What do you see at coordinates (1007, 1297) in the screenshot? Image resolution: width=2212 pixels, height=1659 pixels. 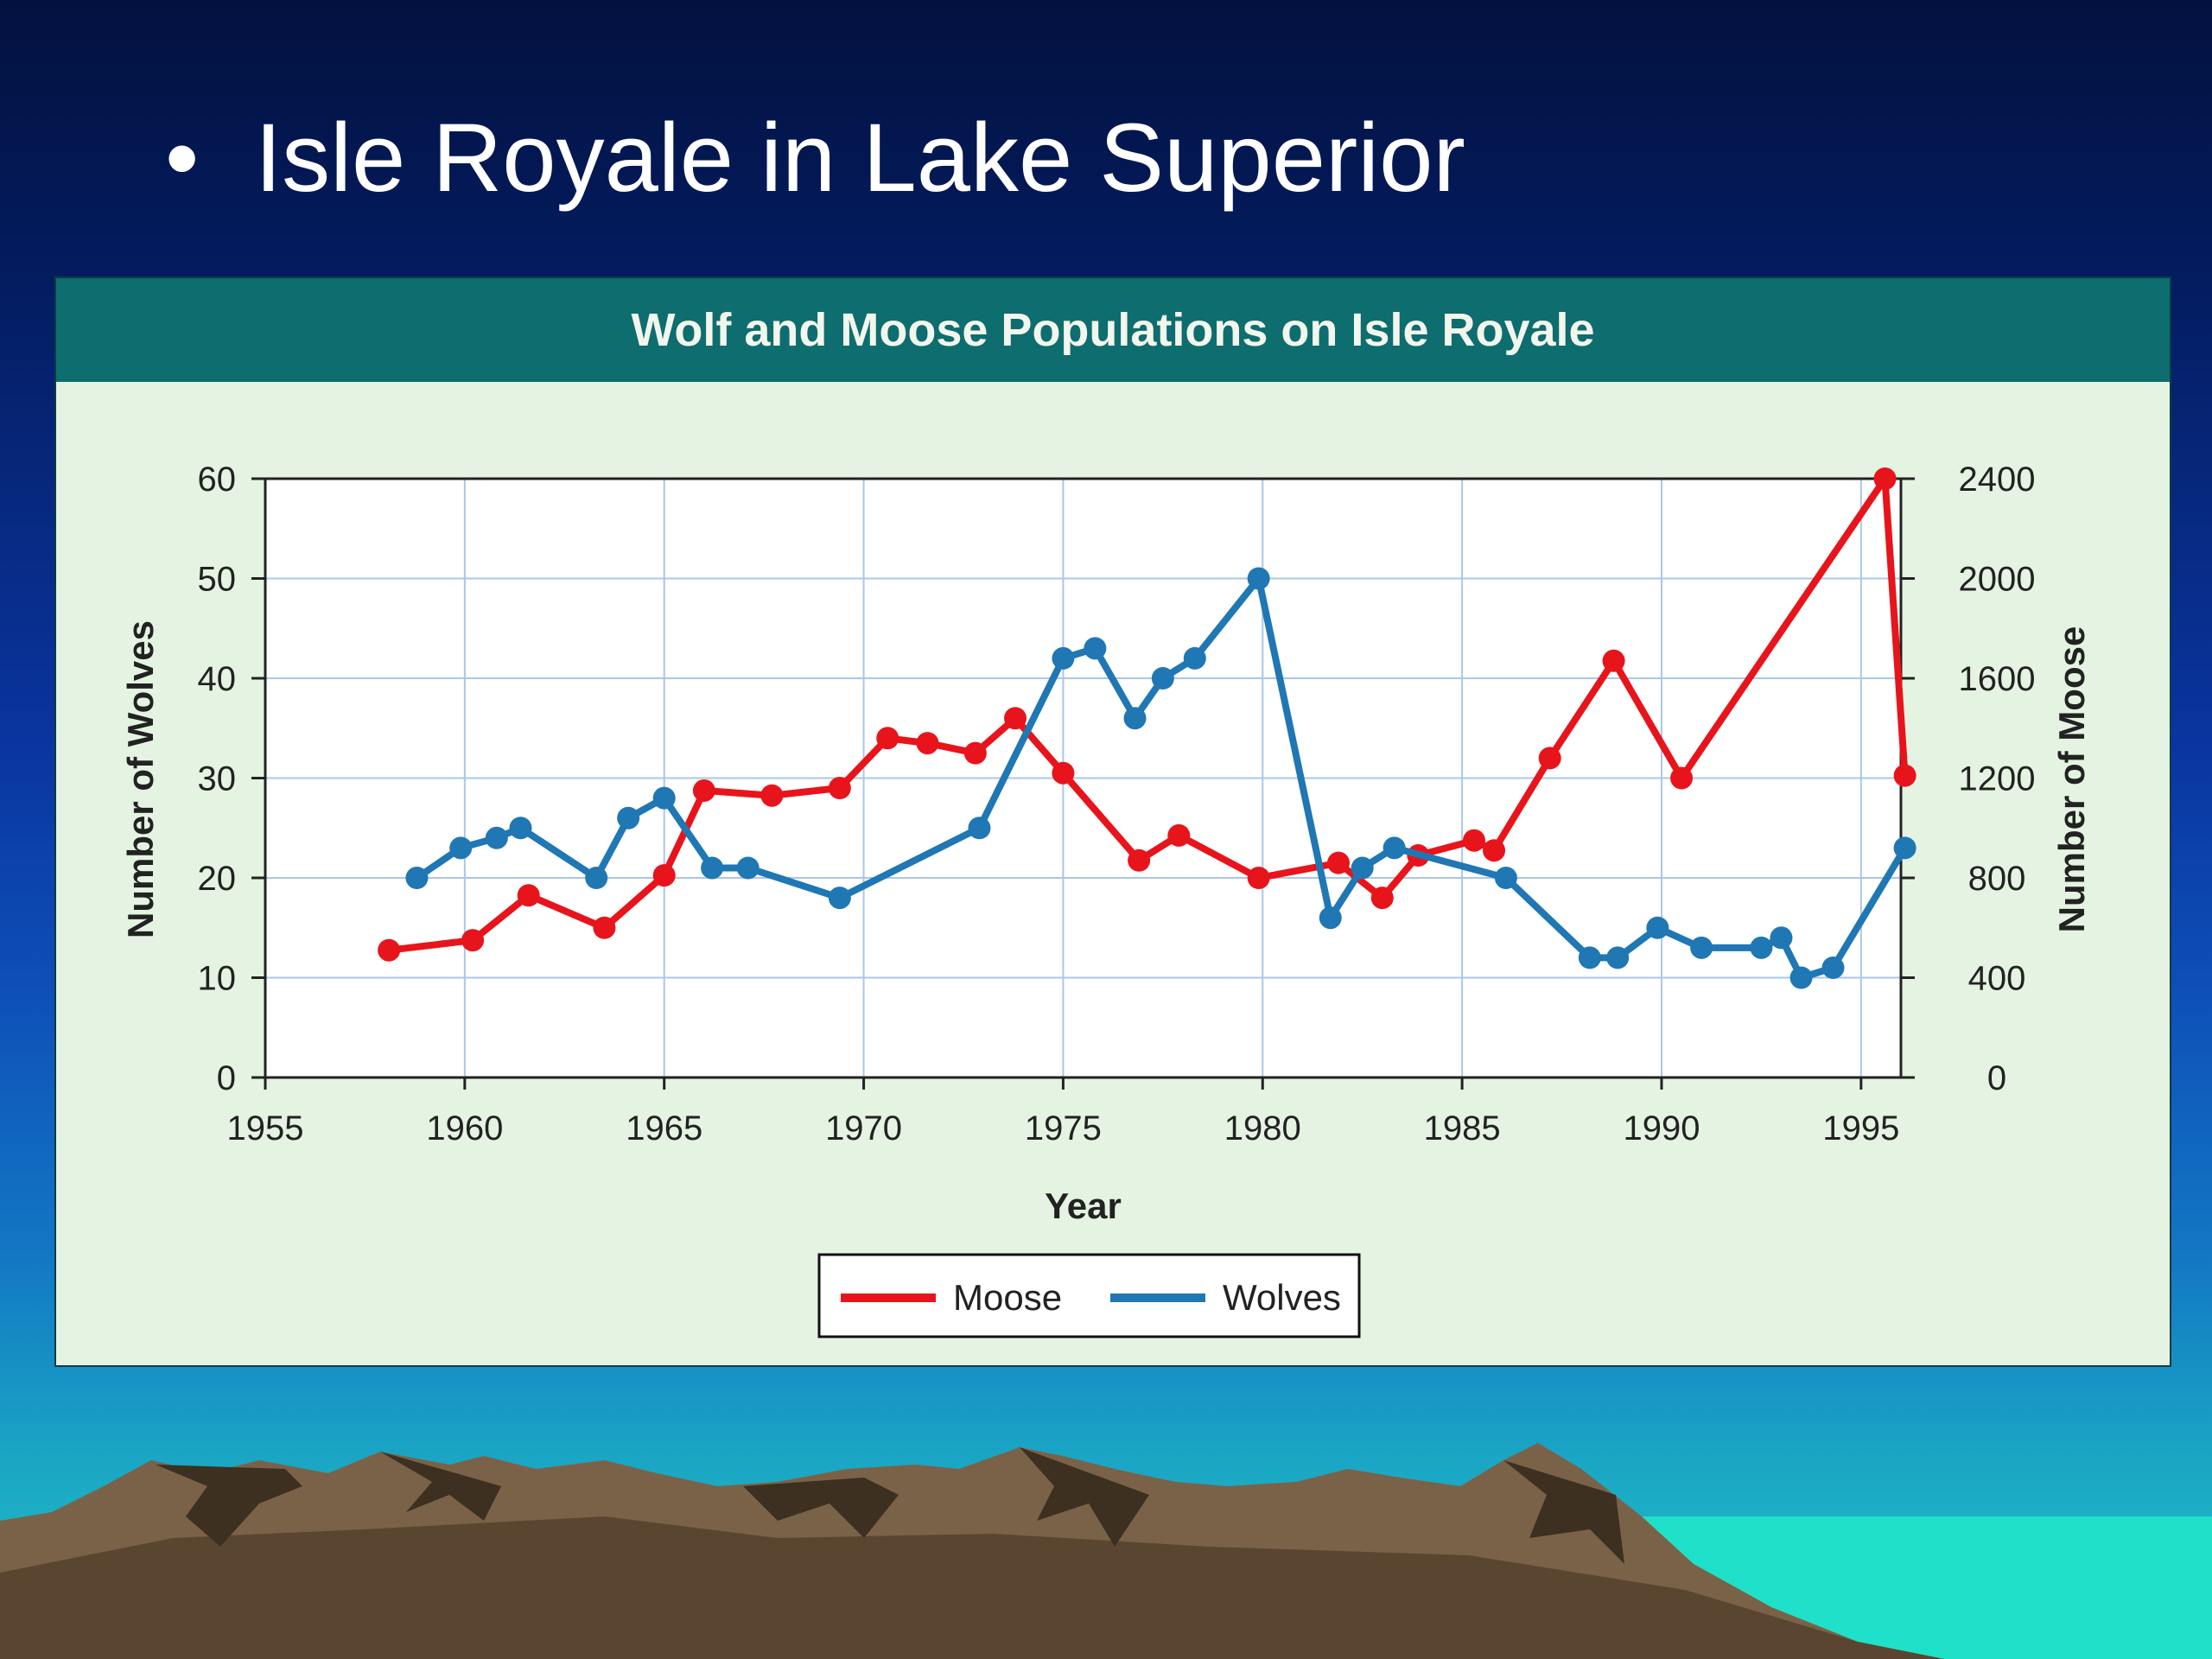 I see `legend-moose-label: Moose` at bounding box center [1007, 1297].